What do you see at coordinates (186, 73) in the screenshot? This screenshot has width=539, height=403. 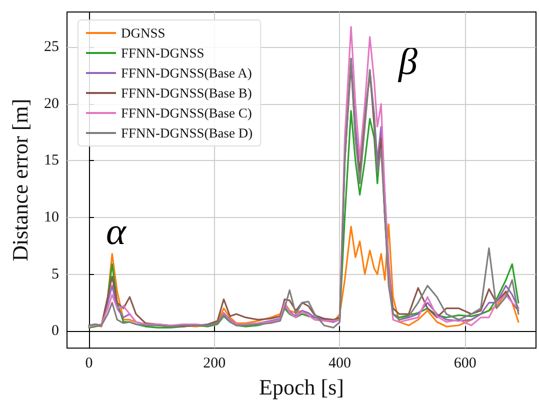 I see `legend-label: FFNN-DGNSS(Base A)` at bounding box center [186, 73].